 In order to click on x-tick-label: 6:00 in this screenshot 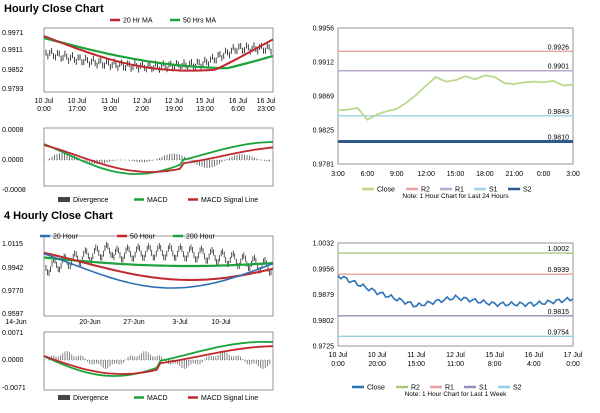, I will do `click(368, 174)`.